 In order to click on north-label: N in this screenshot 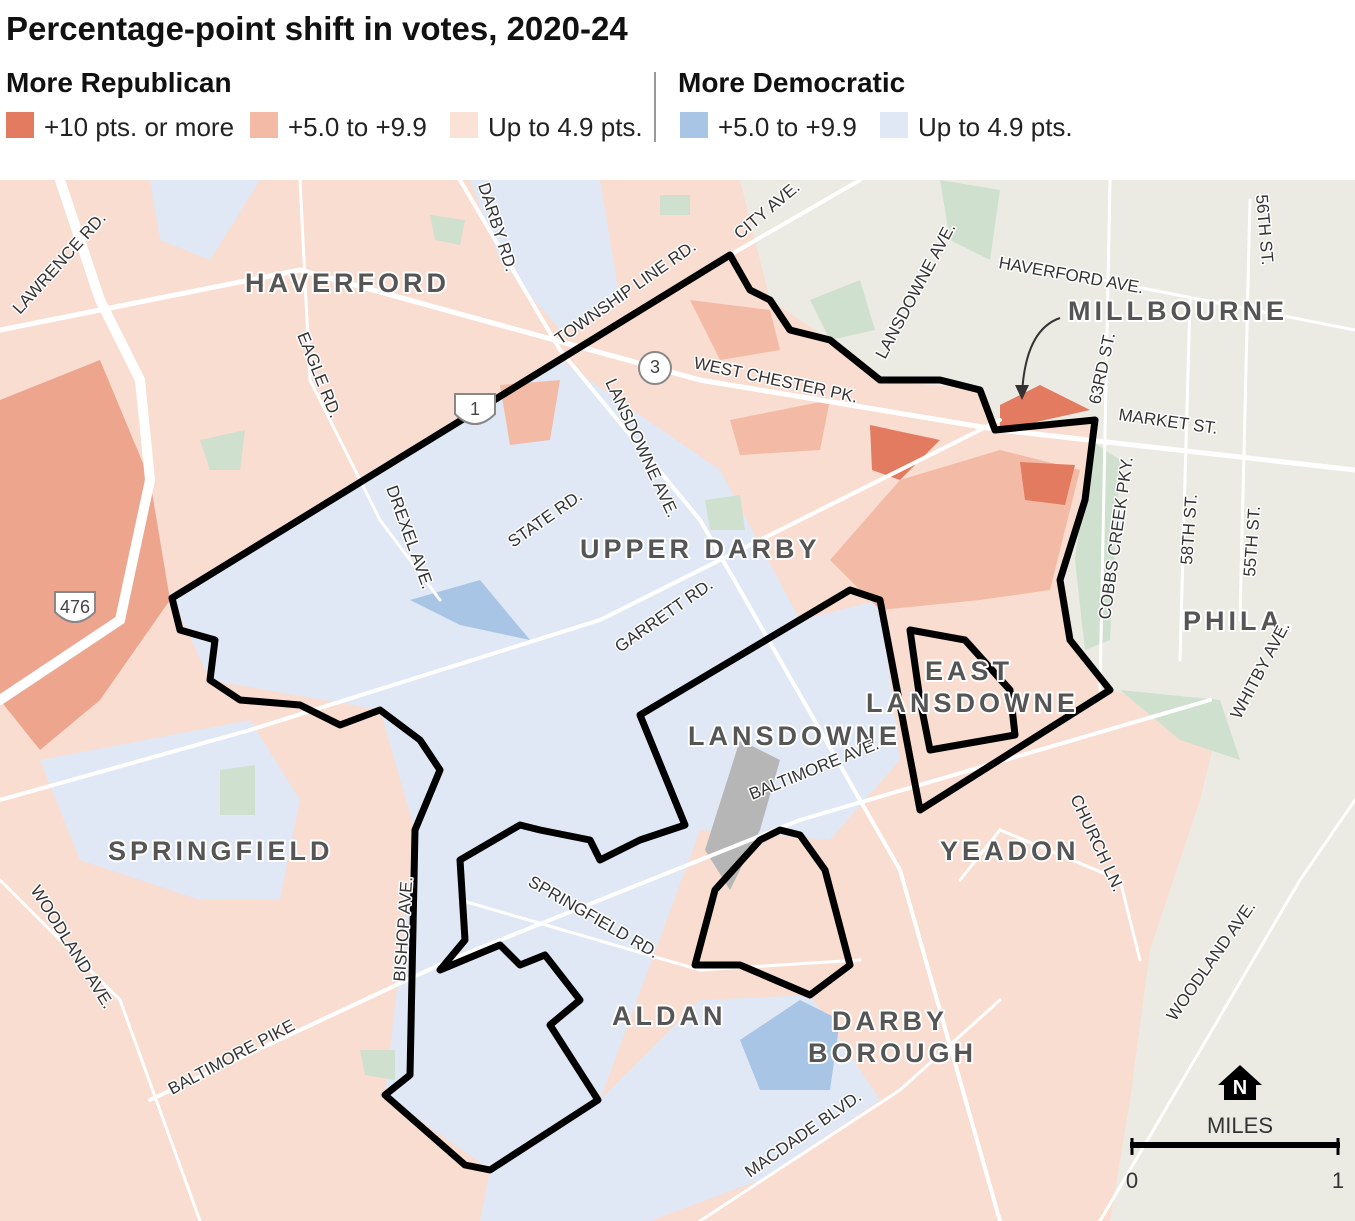, I will do `click(1240, 1088)`.